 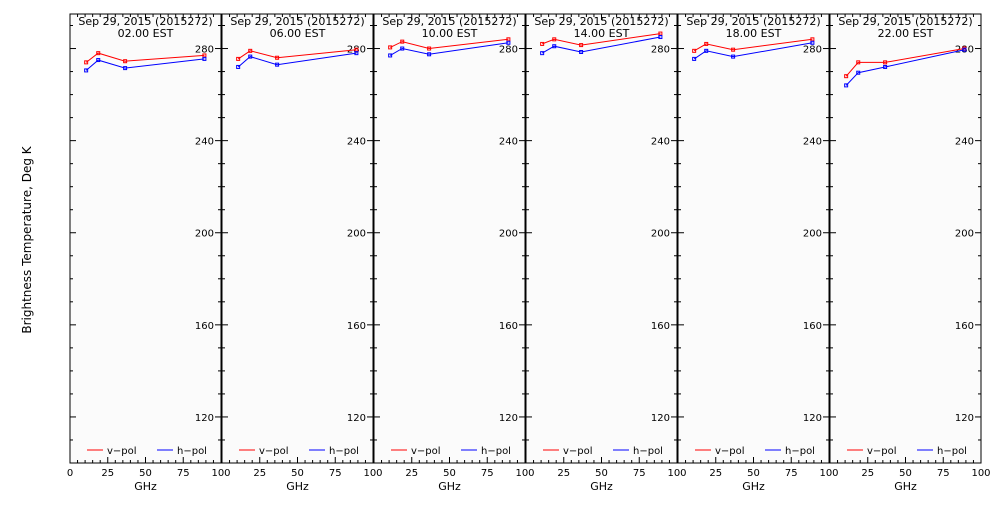 I want to click on panel-subtitle: 02.00 EST, so click(x=146, y=33).